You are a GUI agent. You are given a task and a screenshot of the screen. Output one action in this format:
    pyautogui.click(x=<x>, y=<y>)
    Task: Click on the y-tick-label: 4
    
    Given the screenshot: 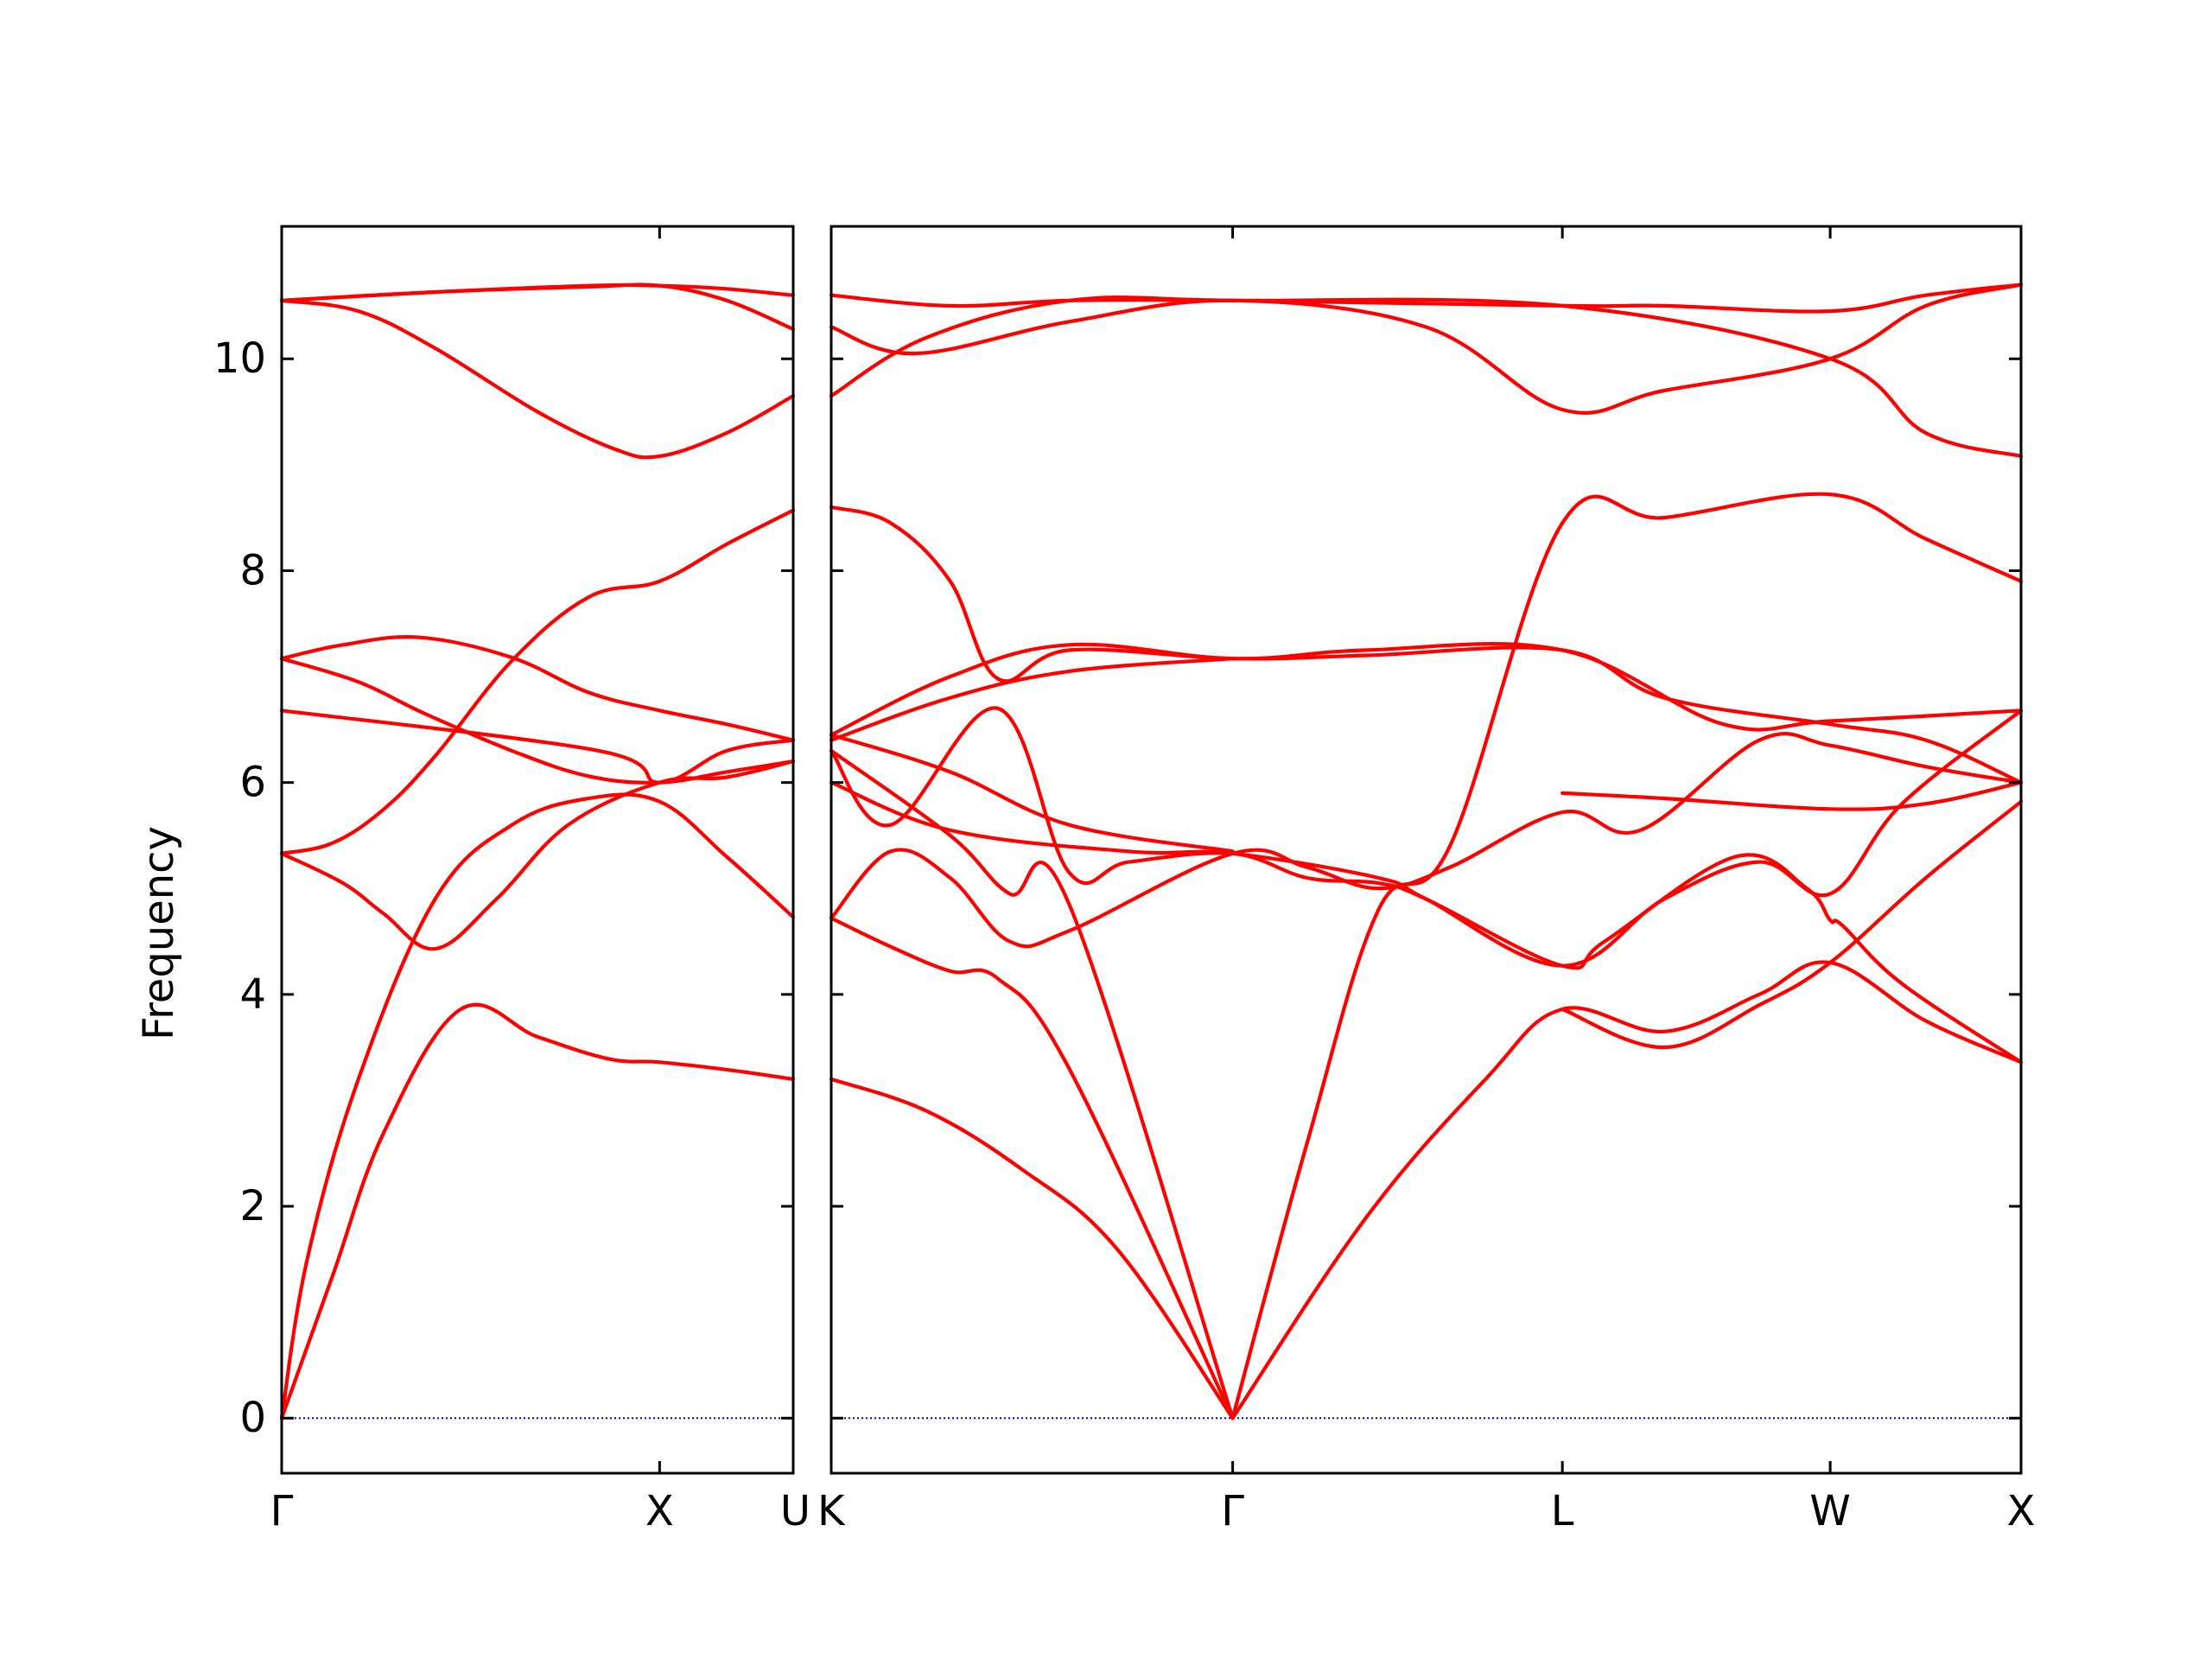 What is the action you would take?
    pyautogui.click(x=252, y=994)
    